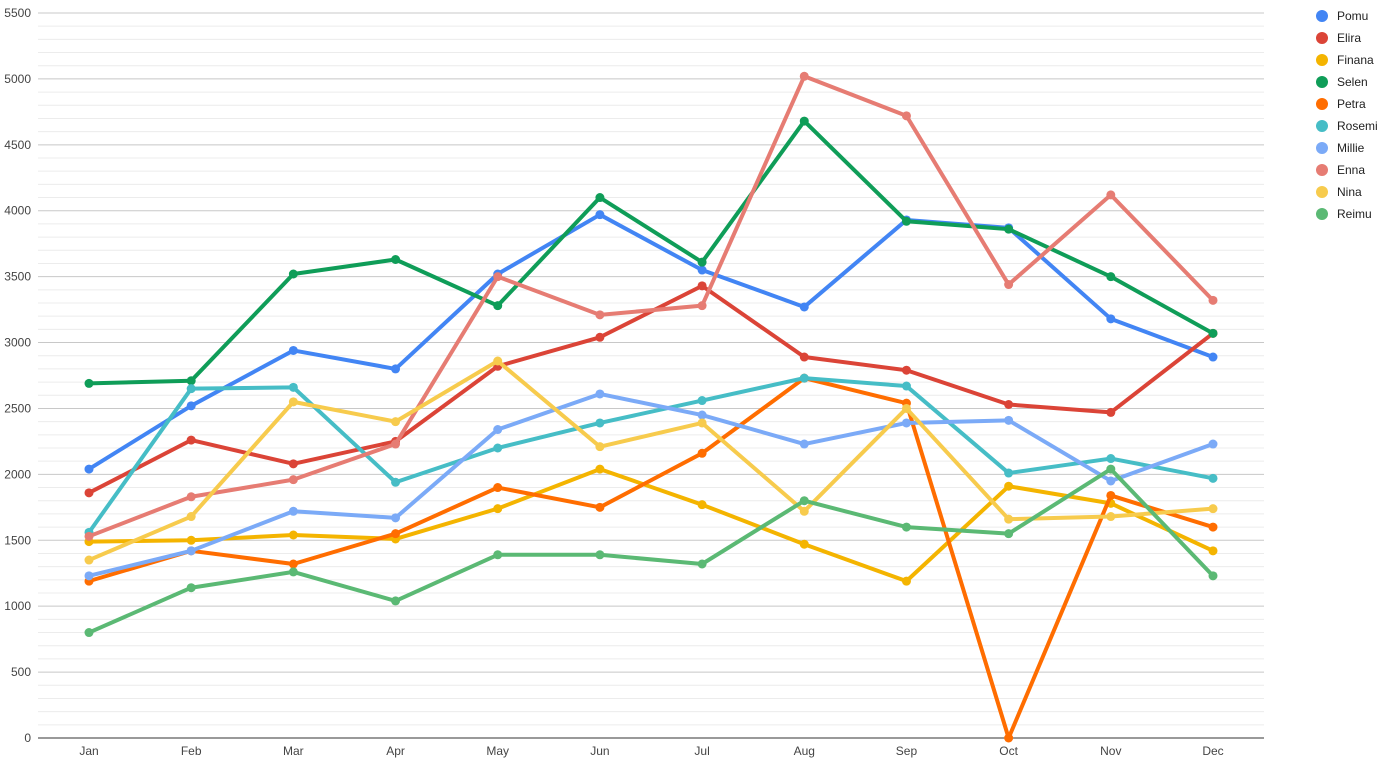 The width and height of the screenshot is (1388, 763). Describe the element at coordinates (1347, 60) in the screenshot. I see `legend-item-finana: Finana` at that location.